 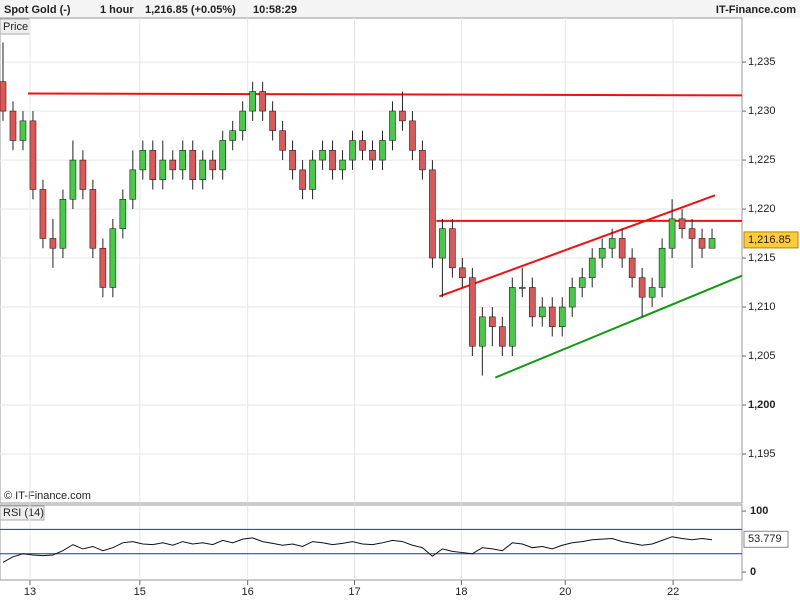 What do you see at coordinates (357, 549) in the screenshot?
I see `rsi-line` at bounding box center [357, 549].